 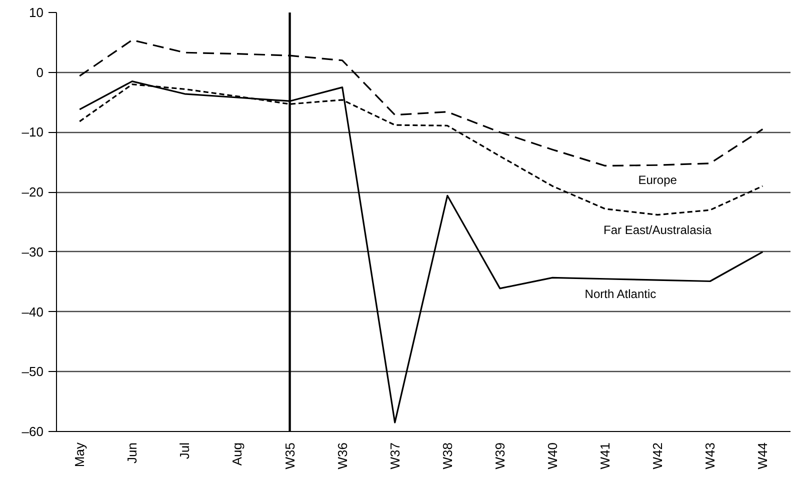 I want to click on x-tick-label: W39, so click(x=500, y=456).